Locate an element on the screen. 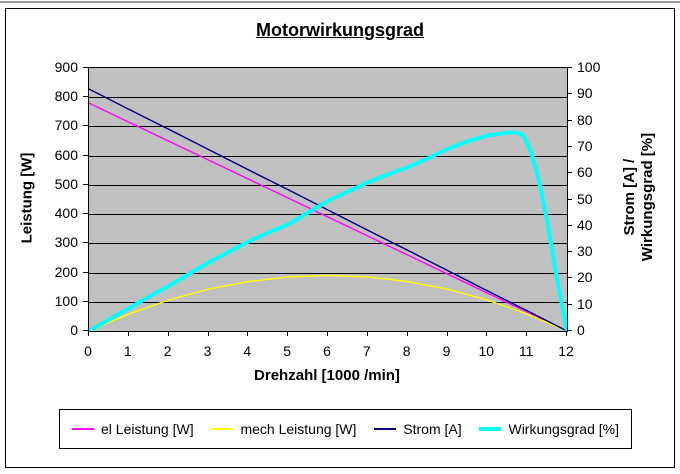  right-axis-tick-label: 70 is located at coordinates (585, 145).